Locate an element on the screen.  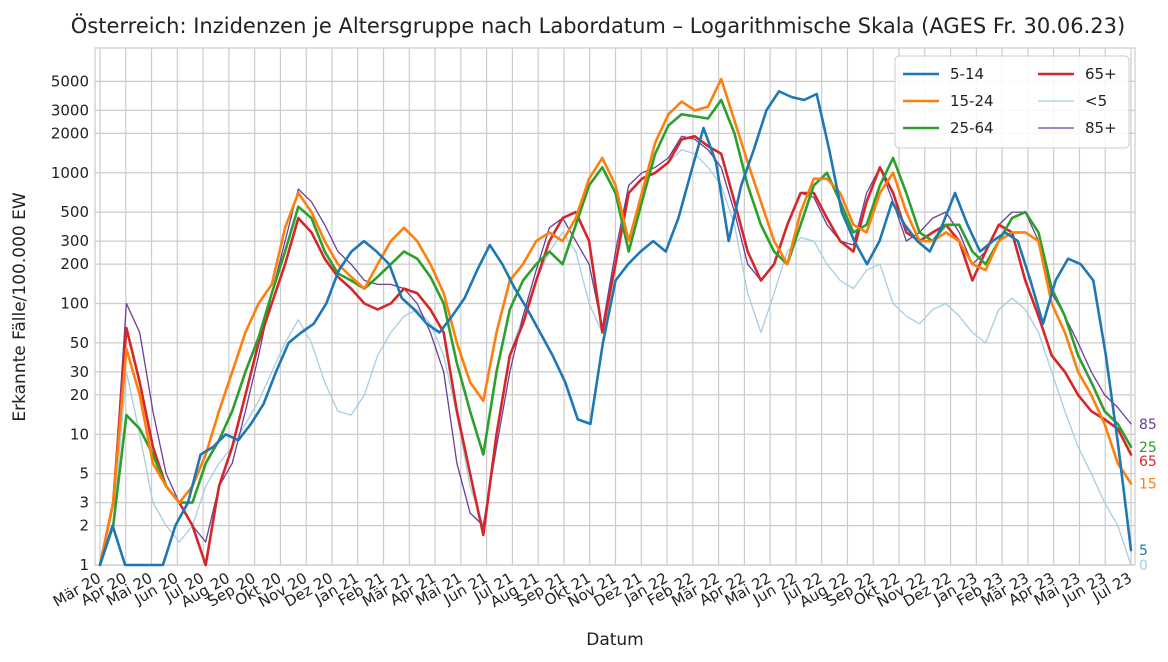
legend: 5-14 15-24 25-64 65+ <5 85+ is located at coordinates (1012, 102).